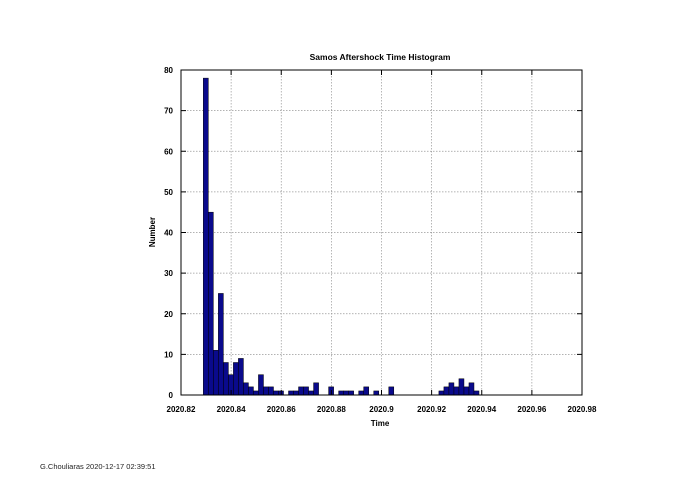 The width and height of the screenshot is (697, 493). I want to click on x-tick-label: 2020.96, so click(531, 409).